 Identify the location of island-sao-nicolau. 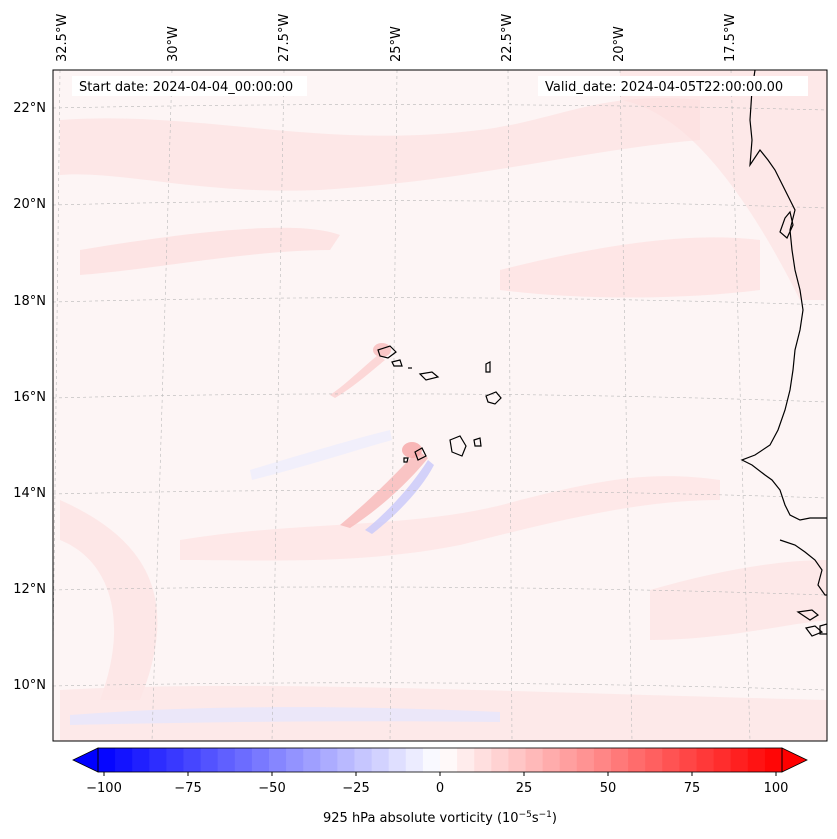
(429, 376).